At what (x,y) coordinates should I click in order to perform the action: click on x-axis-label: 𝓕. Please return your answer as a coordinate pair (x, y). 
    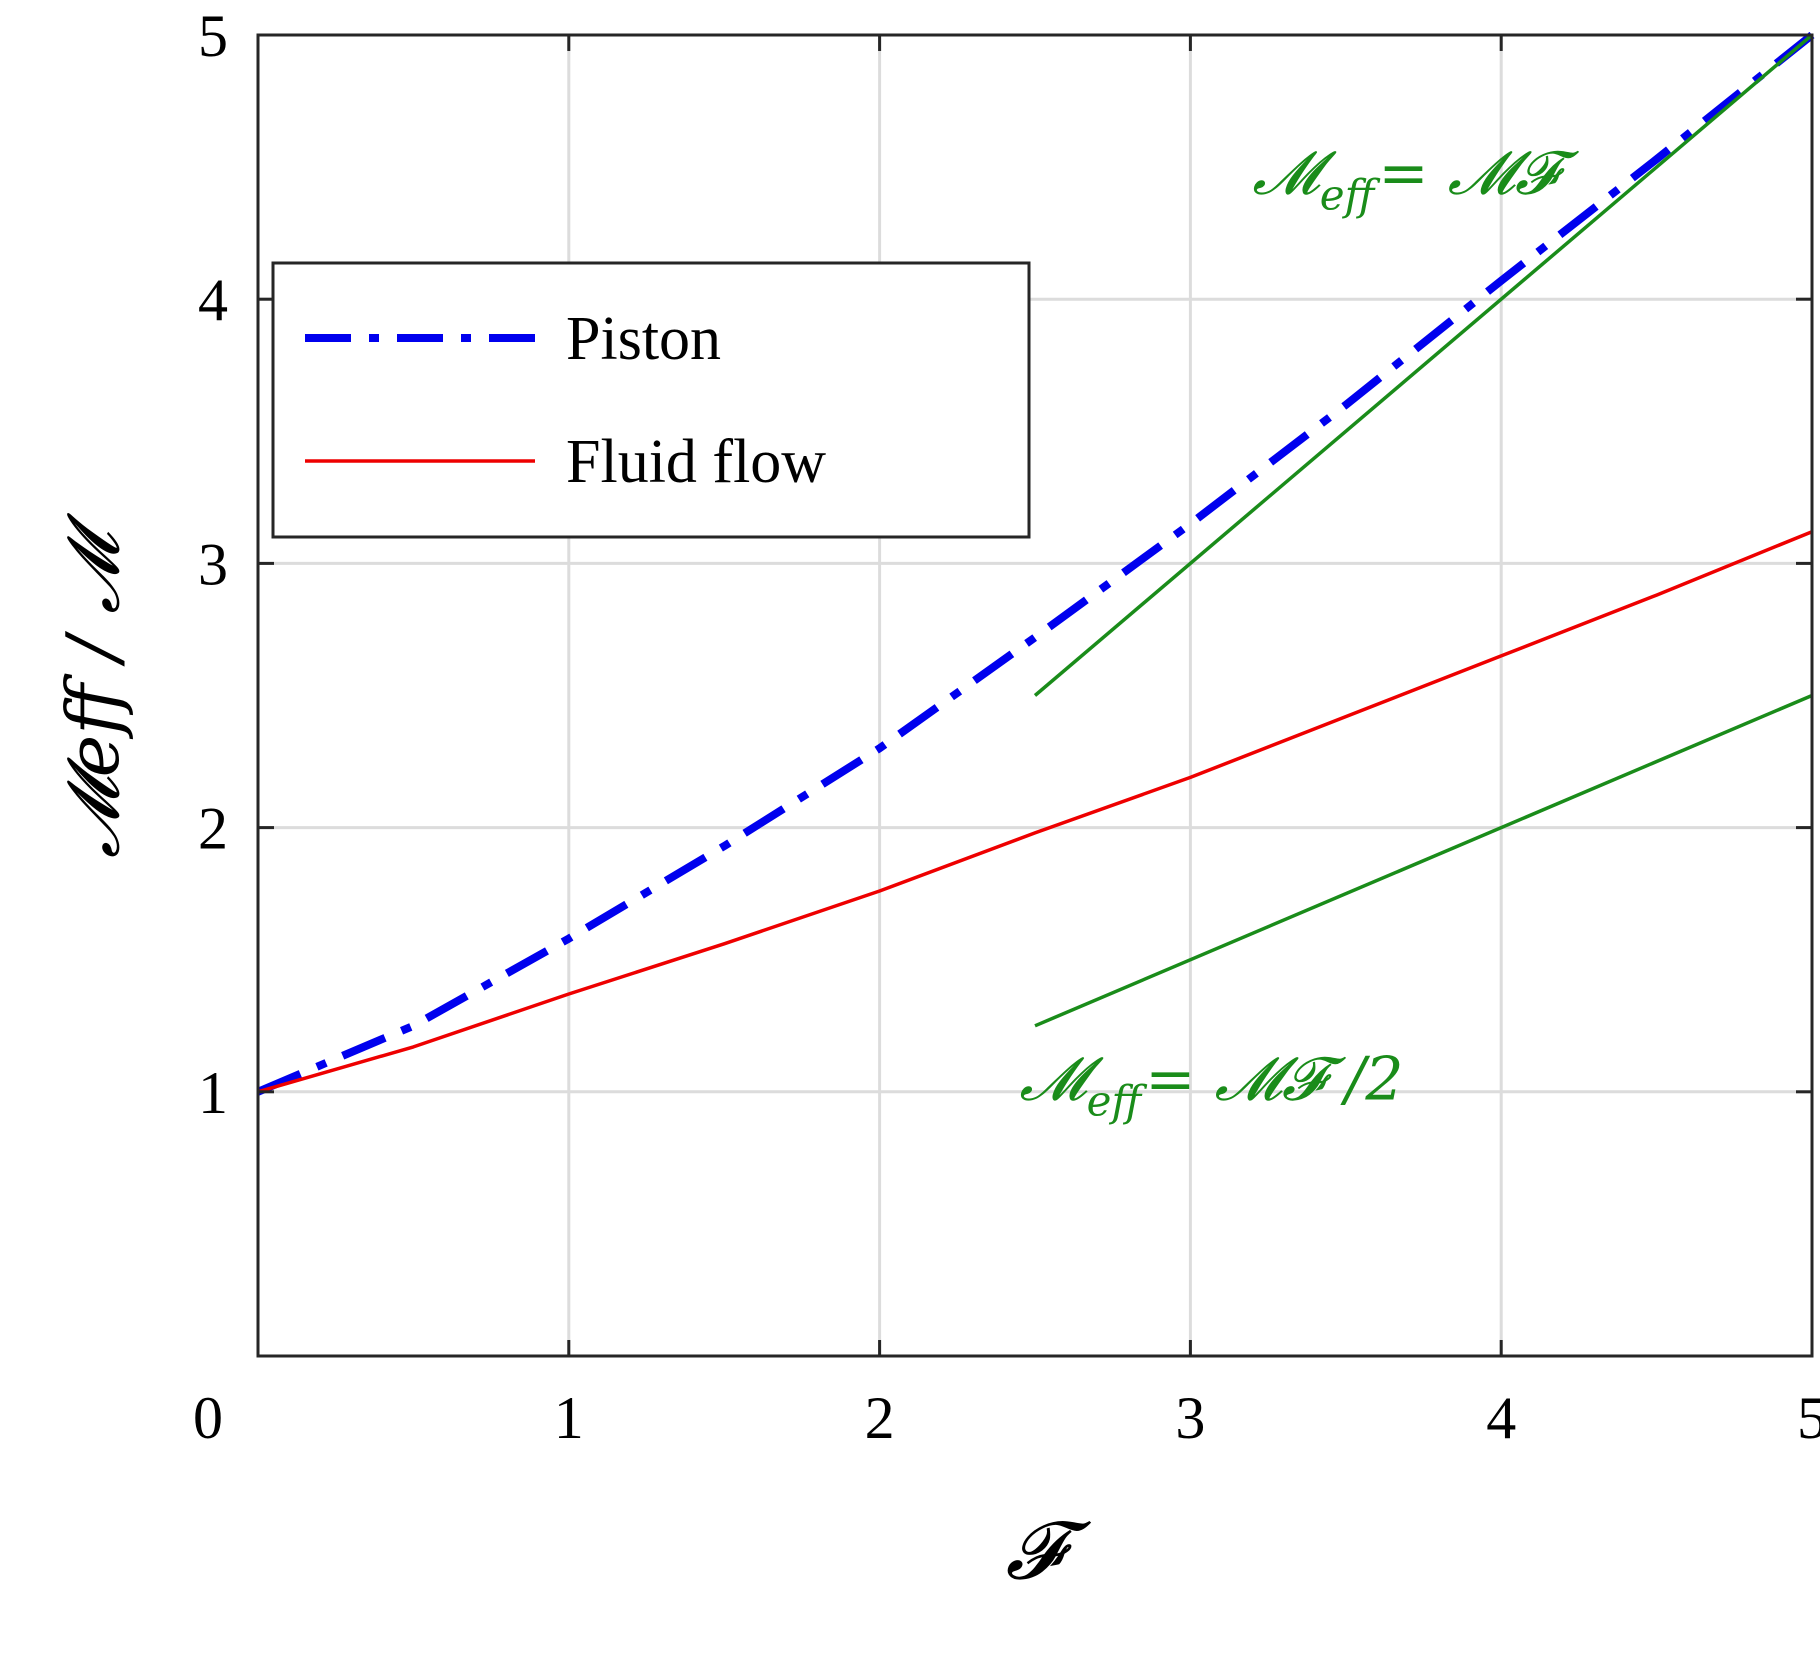
    Looking at the image, I should click on (1048, 1550).